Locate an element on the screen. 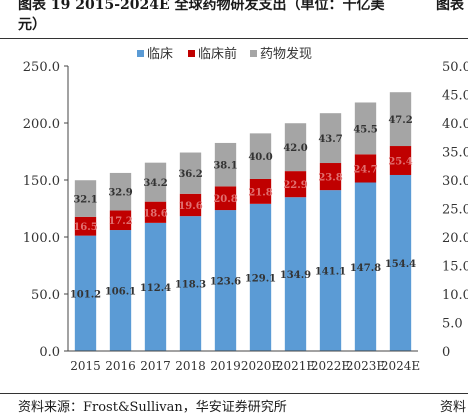 The width and height of the screenshot is (468, 418). source-divider is located at coordinates (234, 393).